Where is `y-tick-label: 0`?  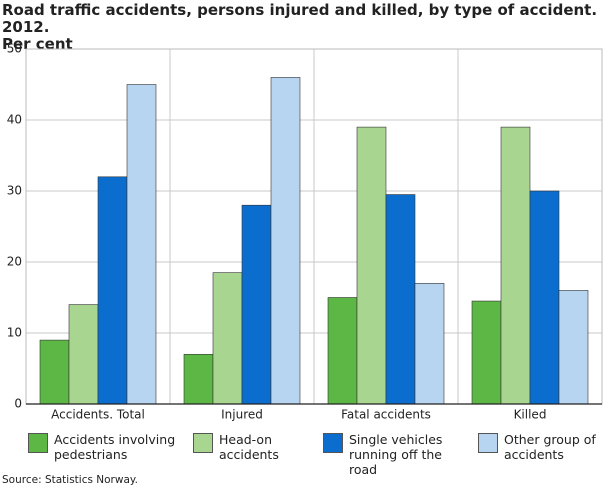 y-tick-label: 0 is located at coordinates (18, 404).